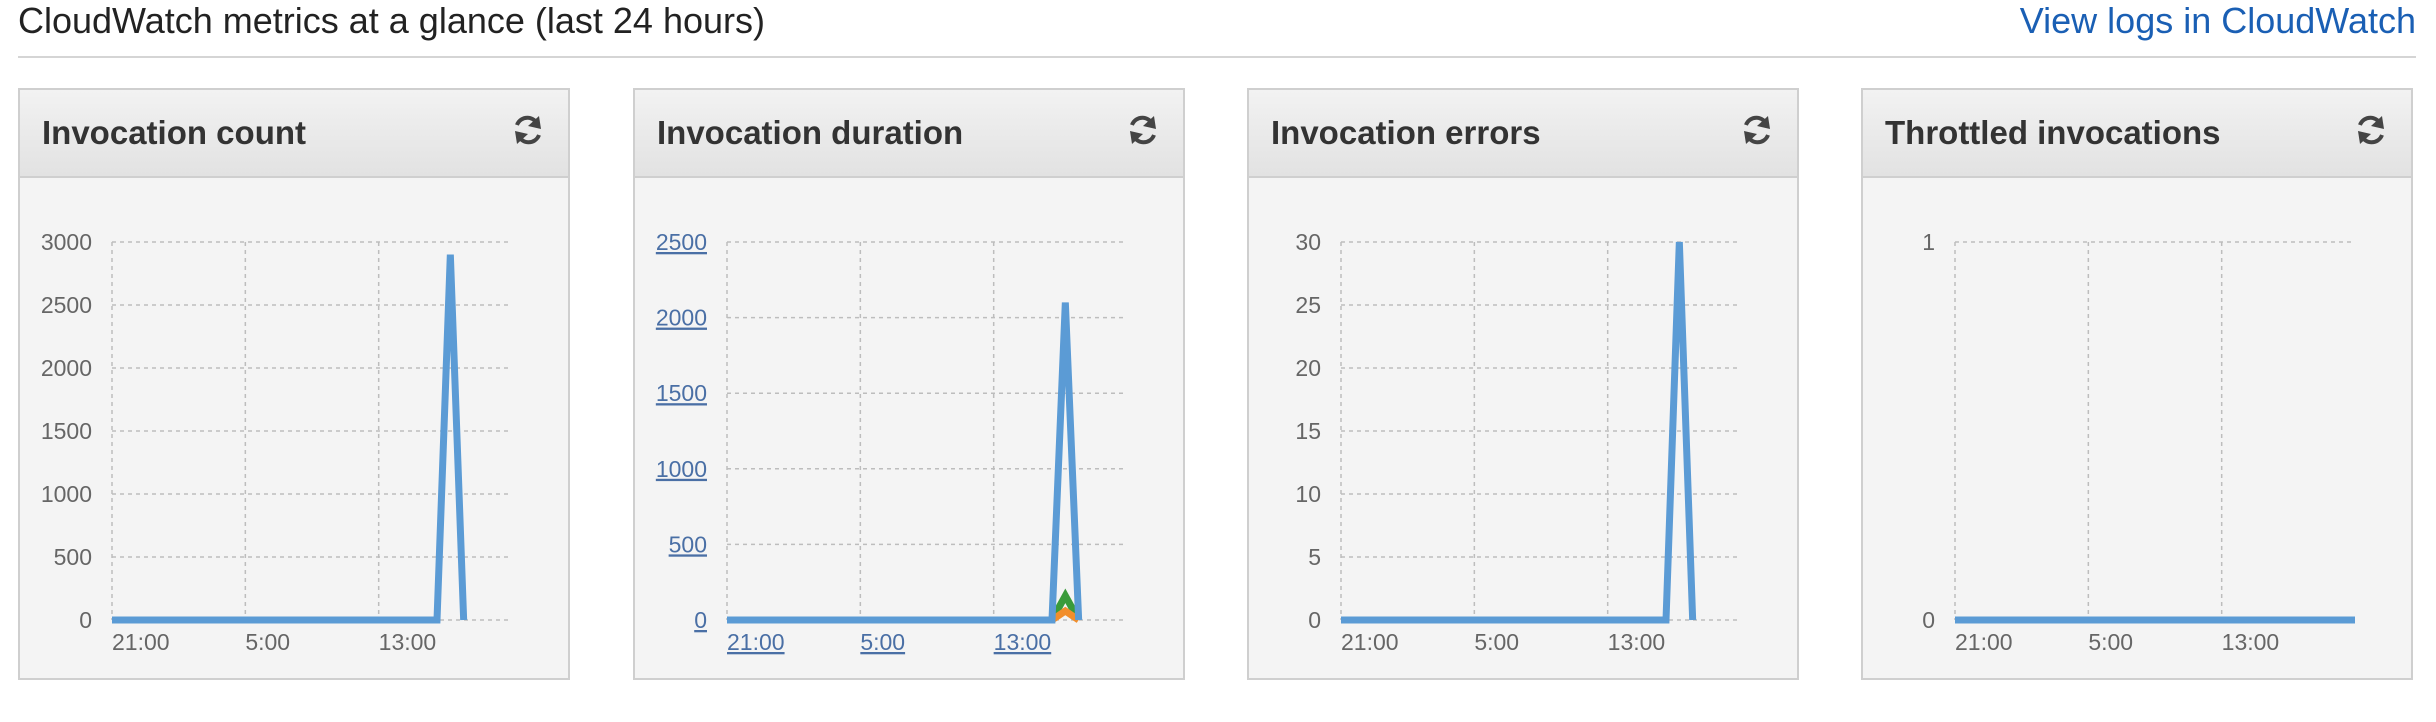 Image resolution: width=2436 pixels, height=722 pixels. Describe the element at coordinates (1308, 494) in the screenshot. I see `y-tick-label: 10` at that location.